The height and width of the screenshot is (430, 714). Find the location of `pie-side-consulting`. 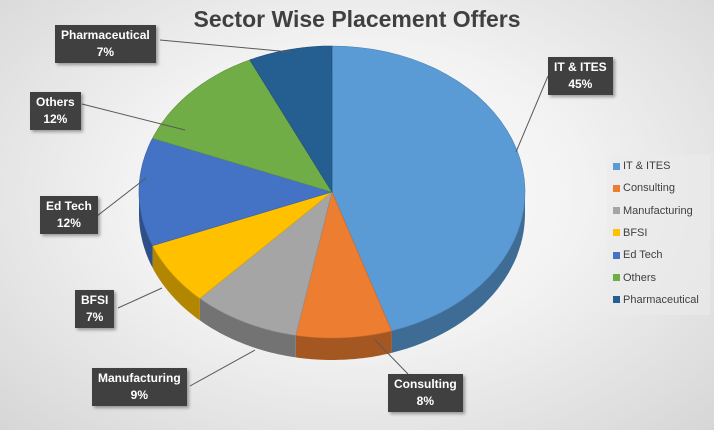

pie-side-consulting is located at coordinates (343, 345).